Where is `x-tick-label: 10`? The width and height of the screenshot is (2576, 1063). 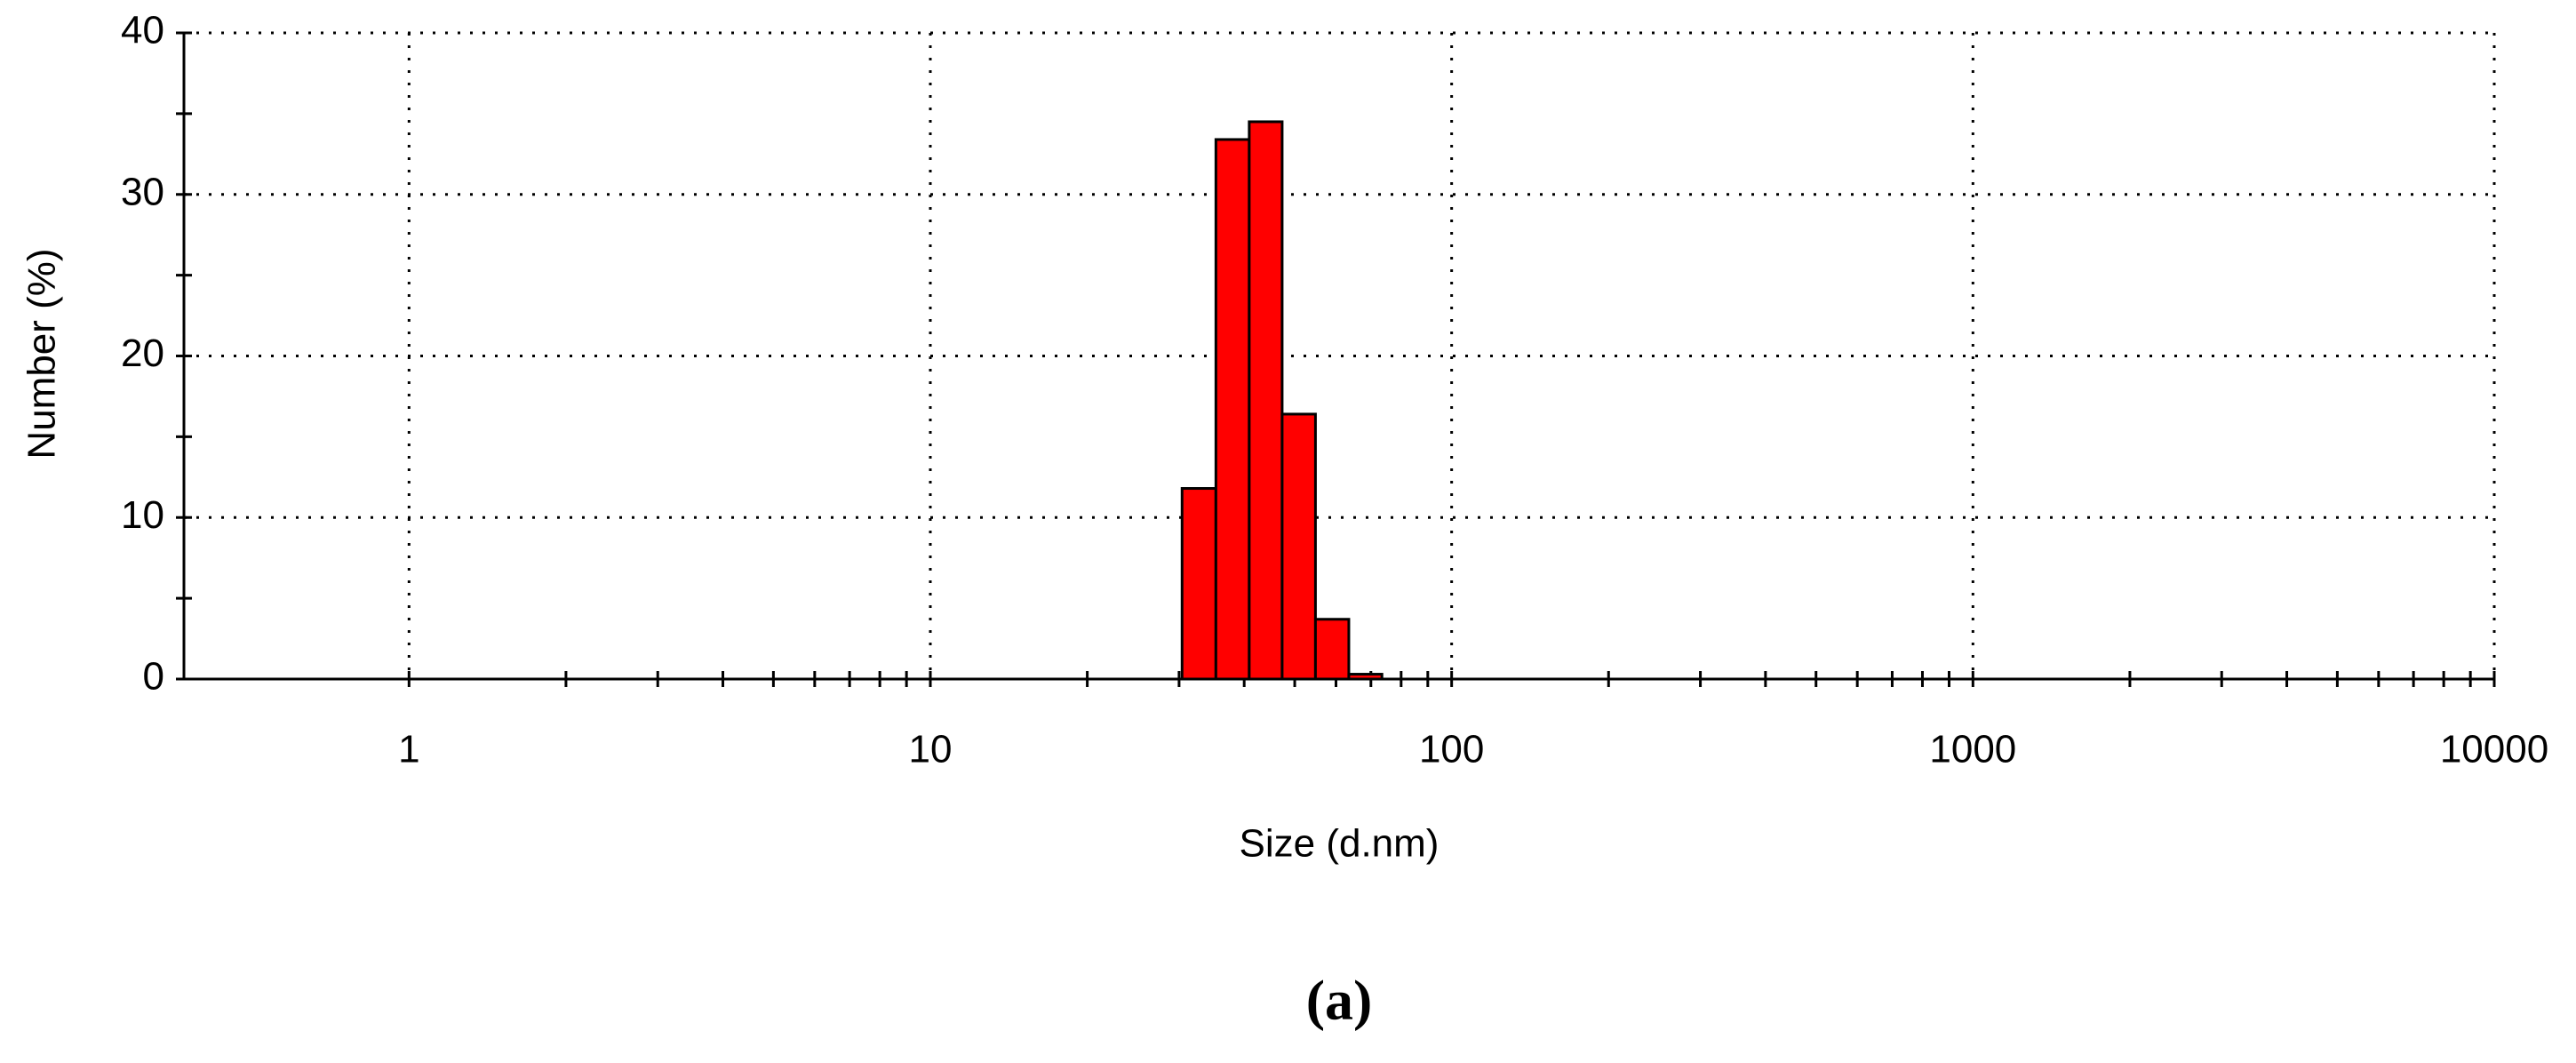
x-tick-label: 10 is located at coordinates (931, 749).